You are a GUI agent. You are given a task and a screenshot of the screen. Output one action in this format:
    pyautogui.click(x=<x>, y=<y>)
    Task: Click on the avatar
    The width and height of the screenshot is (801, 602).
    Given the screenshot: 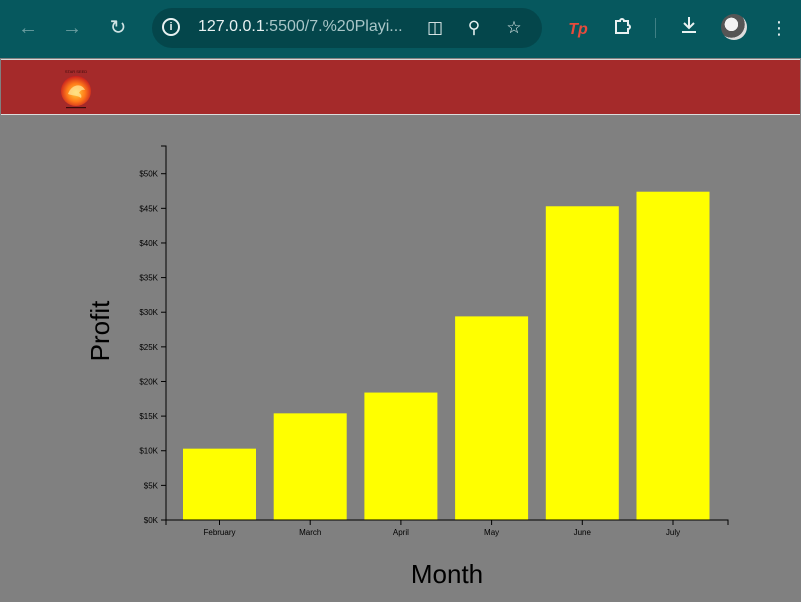 What is the action you would take?
    pyautogui.click(x=734, y=27)
    